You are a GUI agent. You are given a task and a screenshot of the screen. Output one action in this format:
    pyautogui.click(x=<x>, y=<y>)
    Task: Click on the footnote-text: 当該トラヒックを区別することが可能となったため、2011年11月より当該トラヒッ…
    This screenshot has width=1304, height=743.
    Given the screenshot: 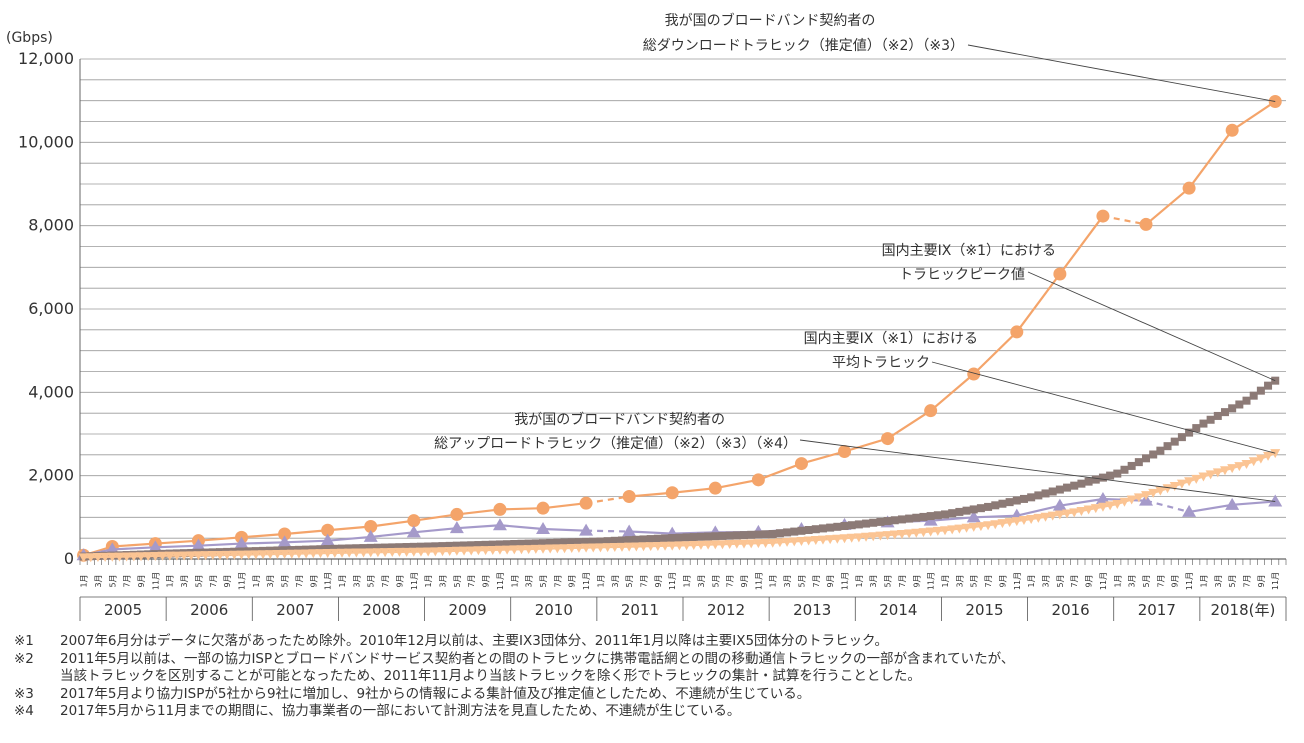 What is the action you would take?
    pyautogui.click(x=490, y=676)
    